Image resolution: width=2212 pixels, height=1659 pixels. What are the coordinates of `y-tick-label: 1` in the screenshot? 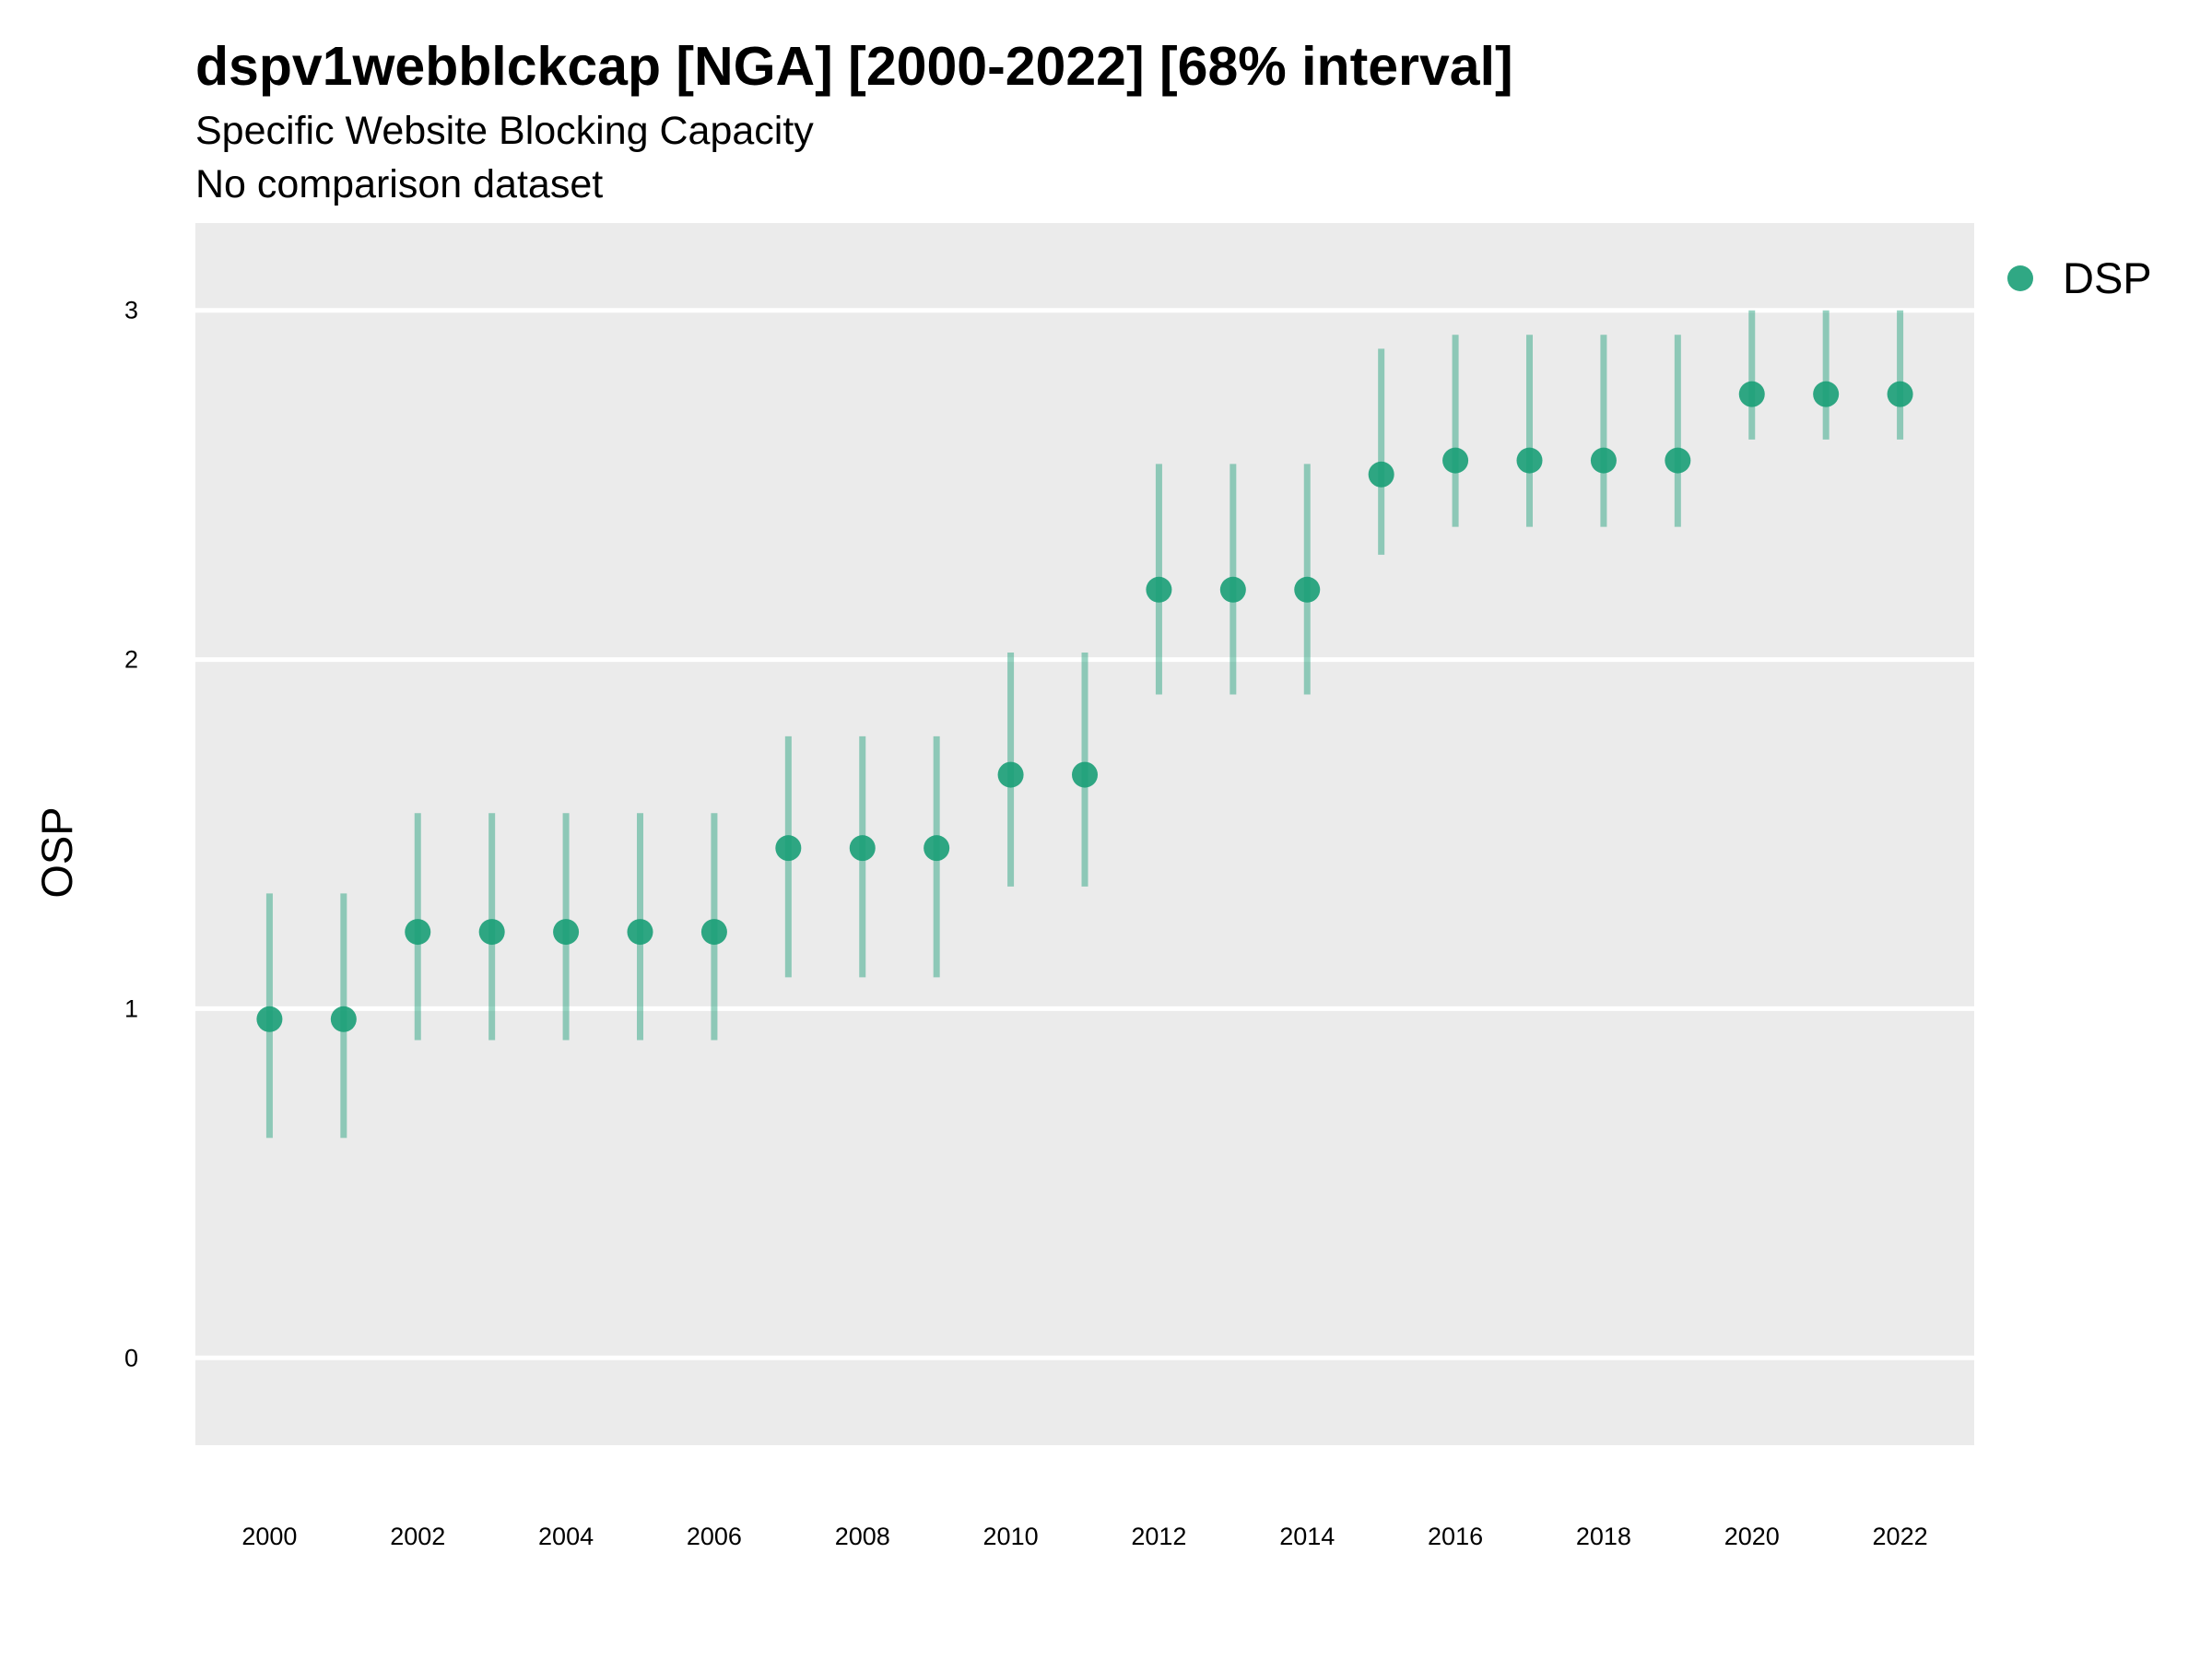 It's located at (131, 1008).